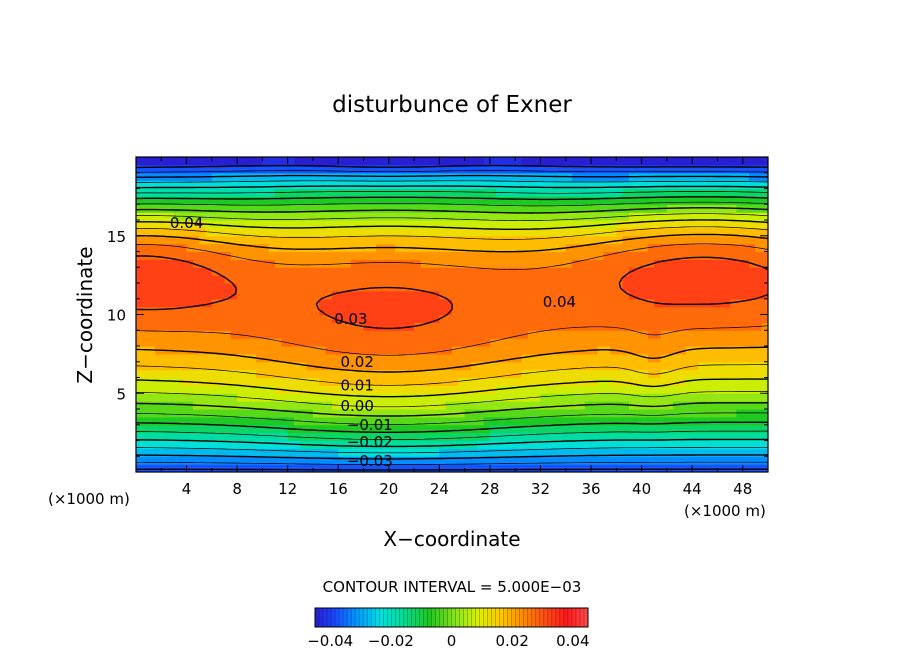 The width and height of the screenshot is (904, 654). Describe the element at coordinates (441, 617) in the screenshot. I see `colorbar-segment` at that location.